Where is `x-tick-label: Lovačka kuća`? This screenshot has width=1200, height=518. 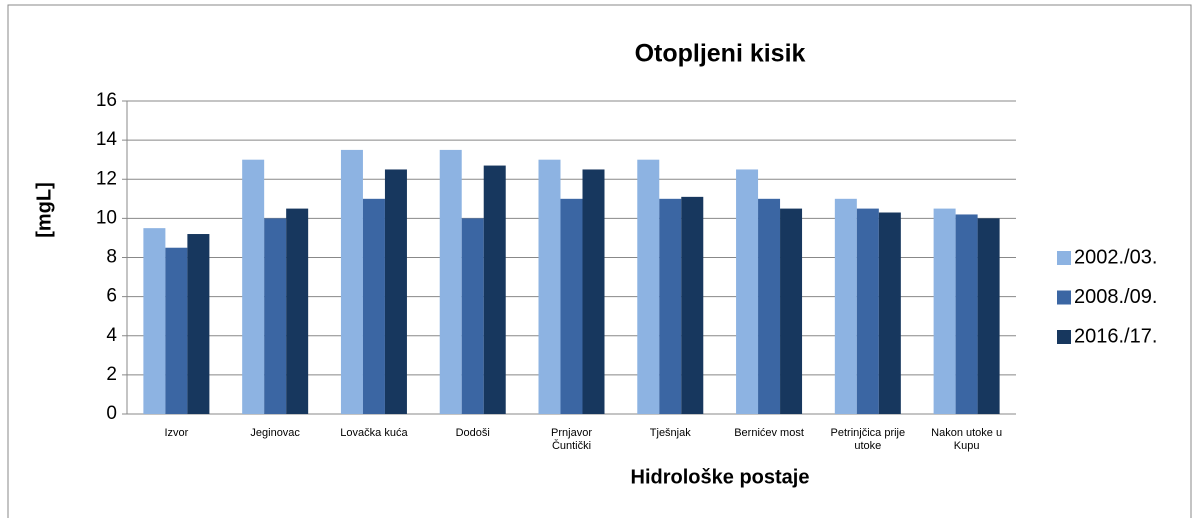
x-tick-label: Lovačka kuća is located at coordinates (374, 433).